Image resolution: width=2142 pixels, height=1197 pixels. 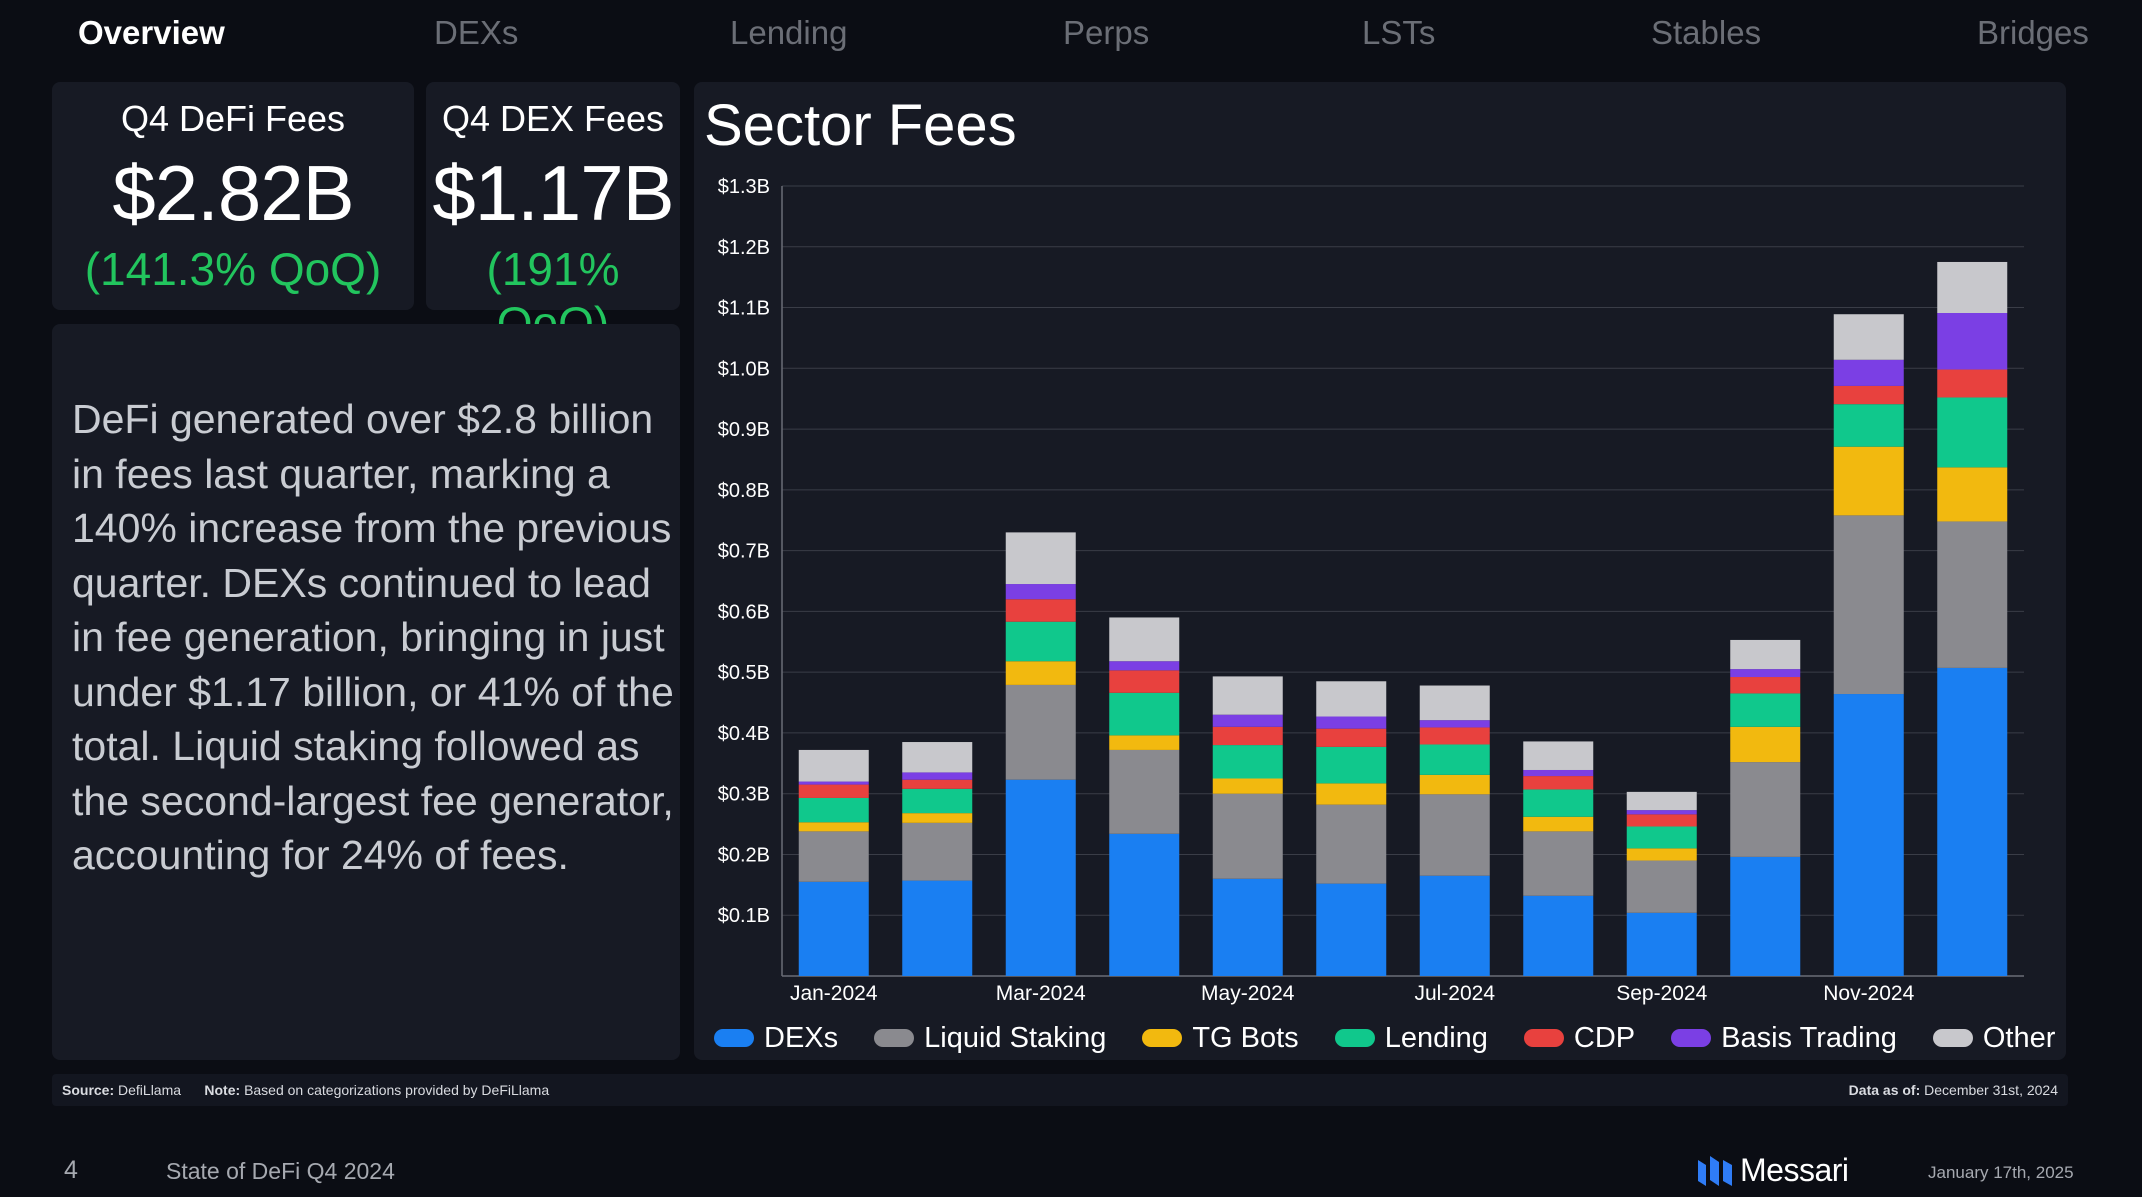 I want to click on source-text: DefiLlama, so click(x=150, y=1090).